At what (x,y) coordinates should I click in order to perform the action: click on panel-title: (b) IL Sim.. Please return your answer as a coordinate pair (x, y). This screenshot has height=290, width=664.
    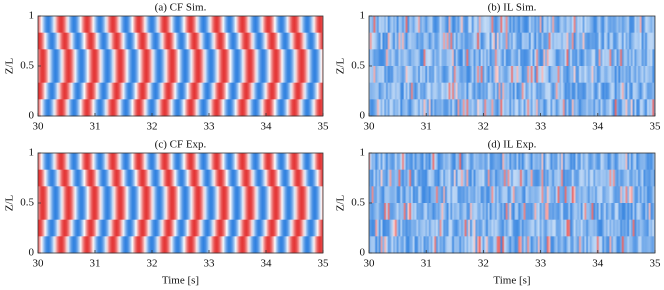
    Looking at the image, I should click on (512, 8).